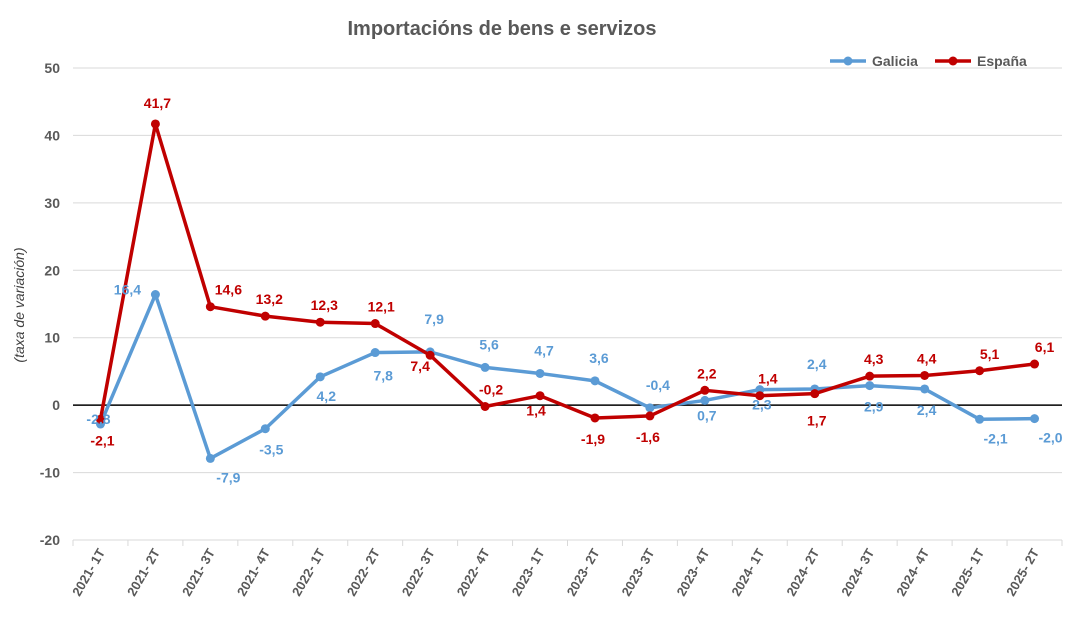 The image size is (1072, 621). What do you see at coordinates (198, 572) in the screenshot?
I see `x-tick-label: 2021- 3T` at bounding box center [198, 572].